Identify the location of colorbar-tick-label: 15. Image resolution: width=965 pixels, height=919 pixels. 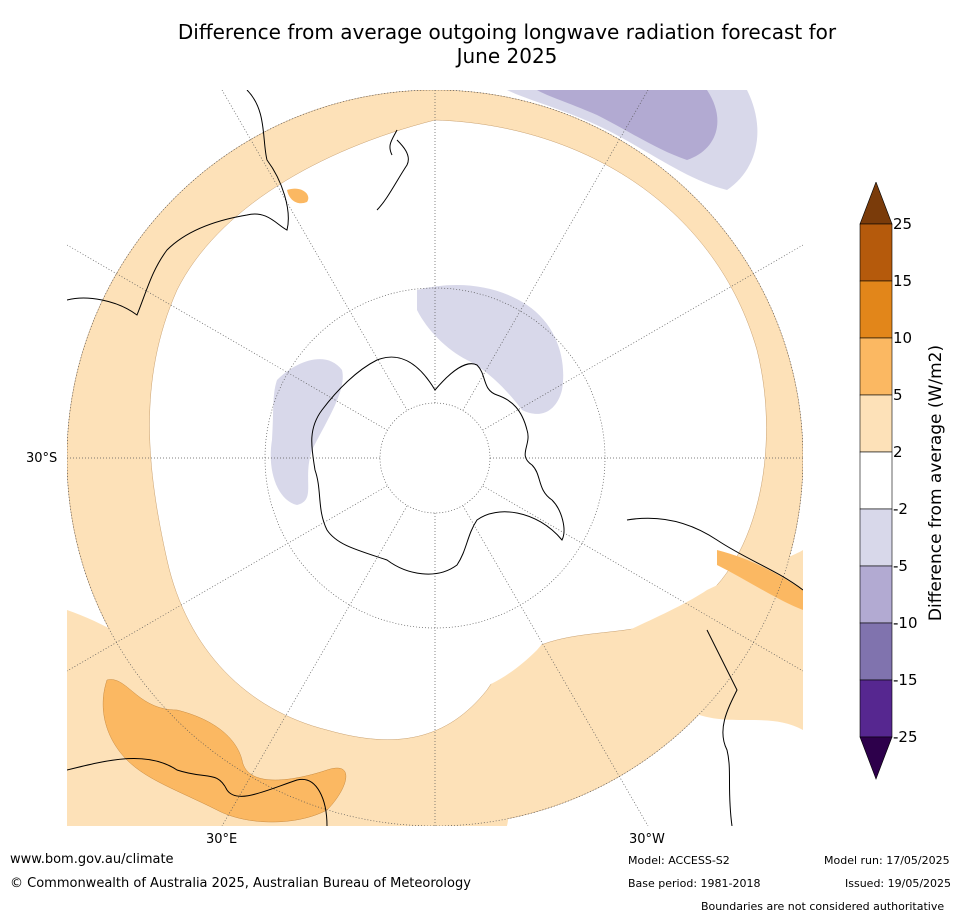
(903, 281).